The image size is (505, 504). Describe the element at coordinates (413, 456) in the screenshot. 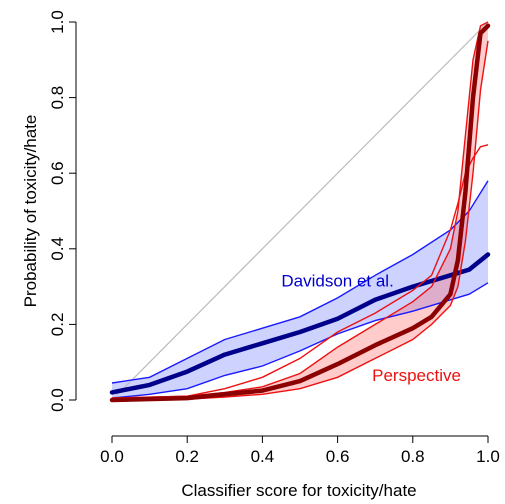

I see `x-tick-label: 0.8` at that location.